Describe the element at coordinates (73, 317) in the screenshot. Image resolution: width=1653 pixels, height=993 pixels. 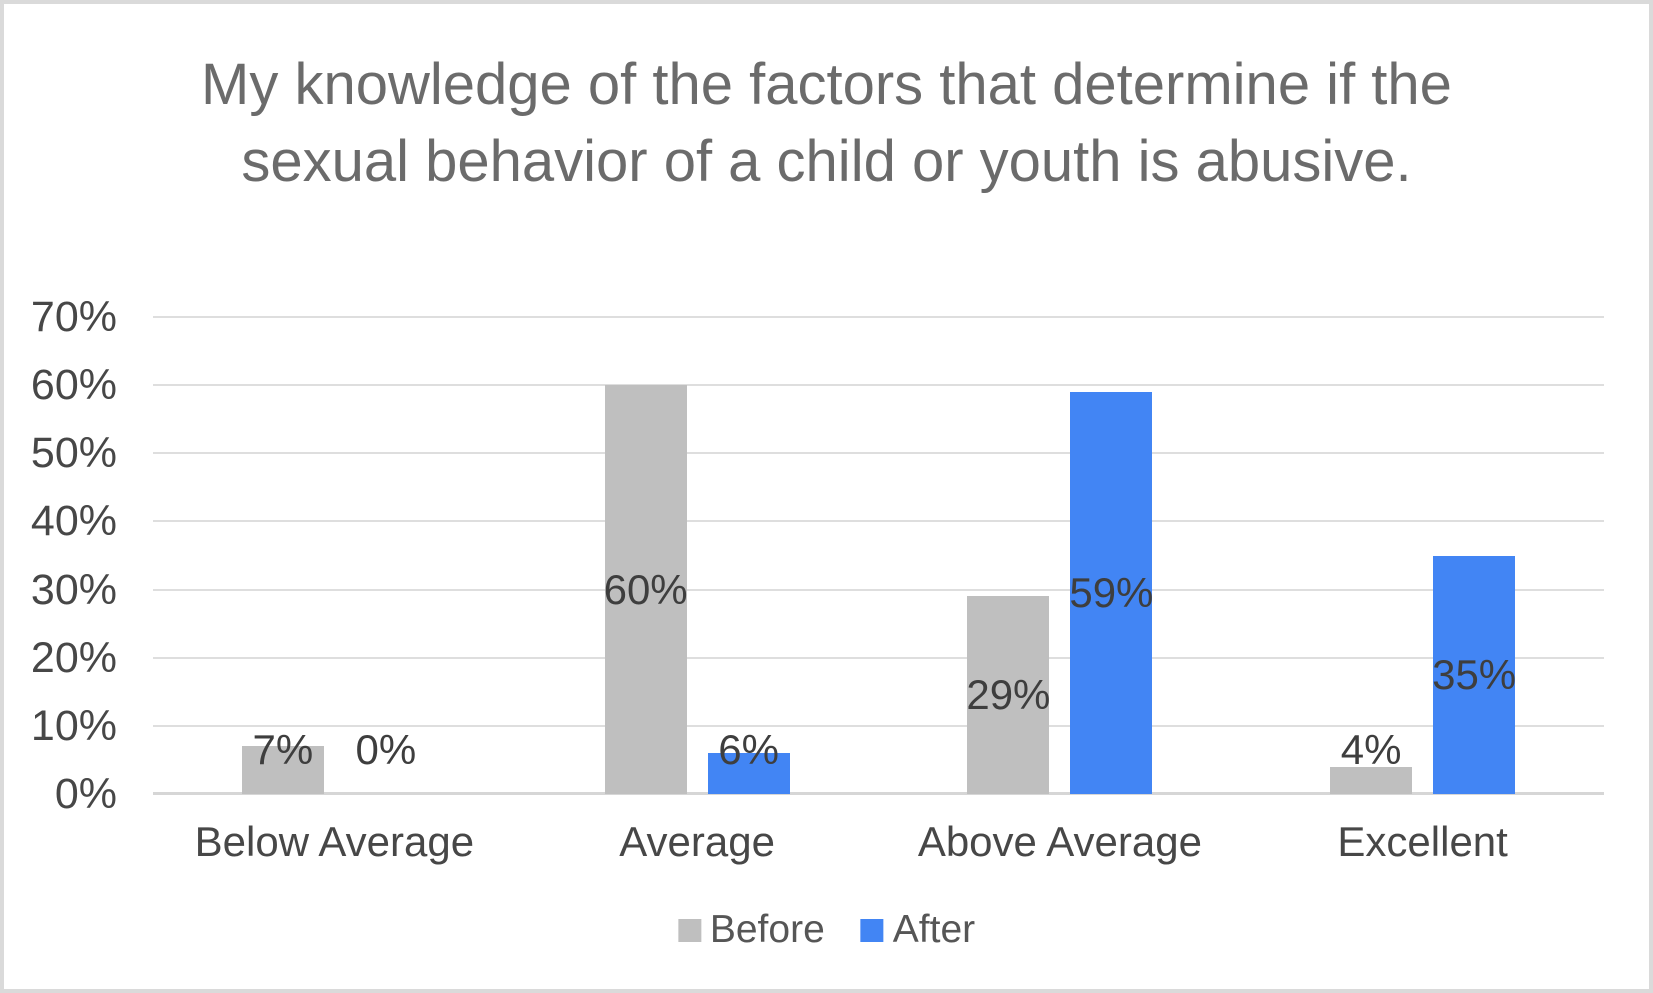
I see `y-tick-label-70%: 70%` at that location.